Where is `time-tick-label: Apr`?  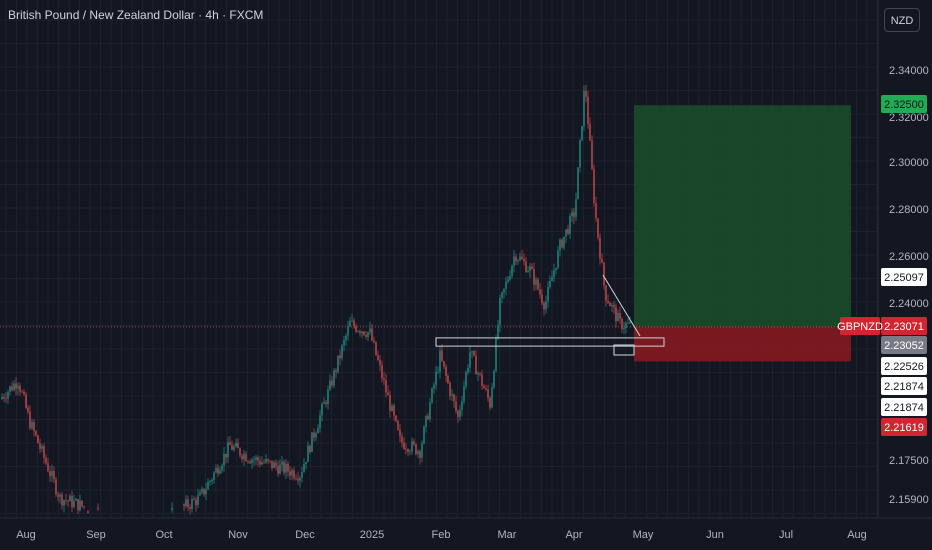
time-tick-label: Apr is located at coordinates (573, 535).